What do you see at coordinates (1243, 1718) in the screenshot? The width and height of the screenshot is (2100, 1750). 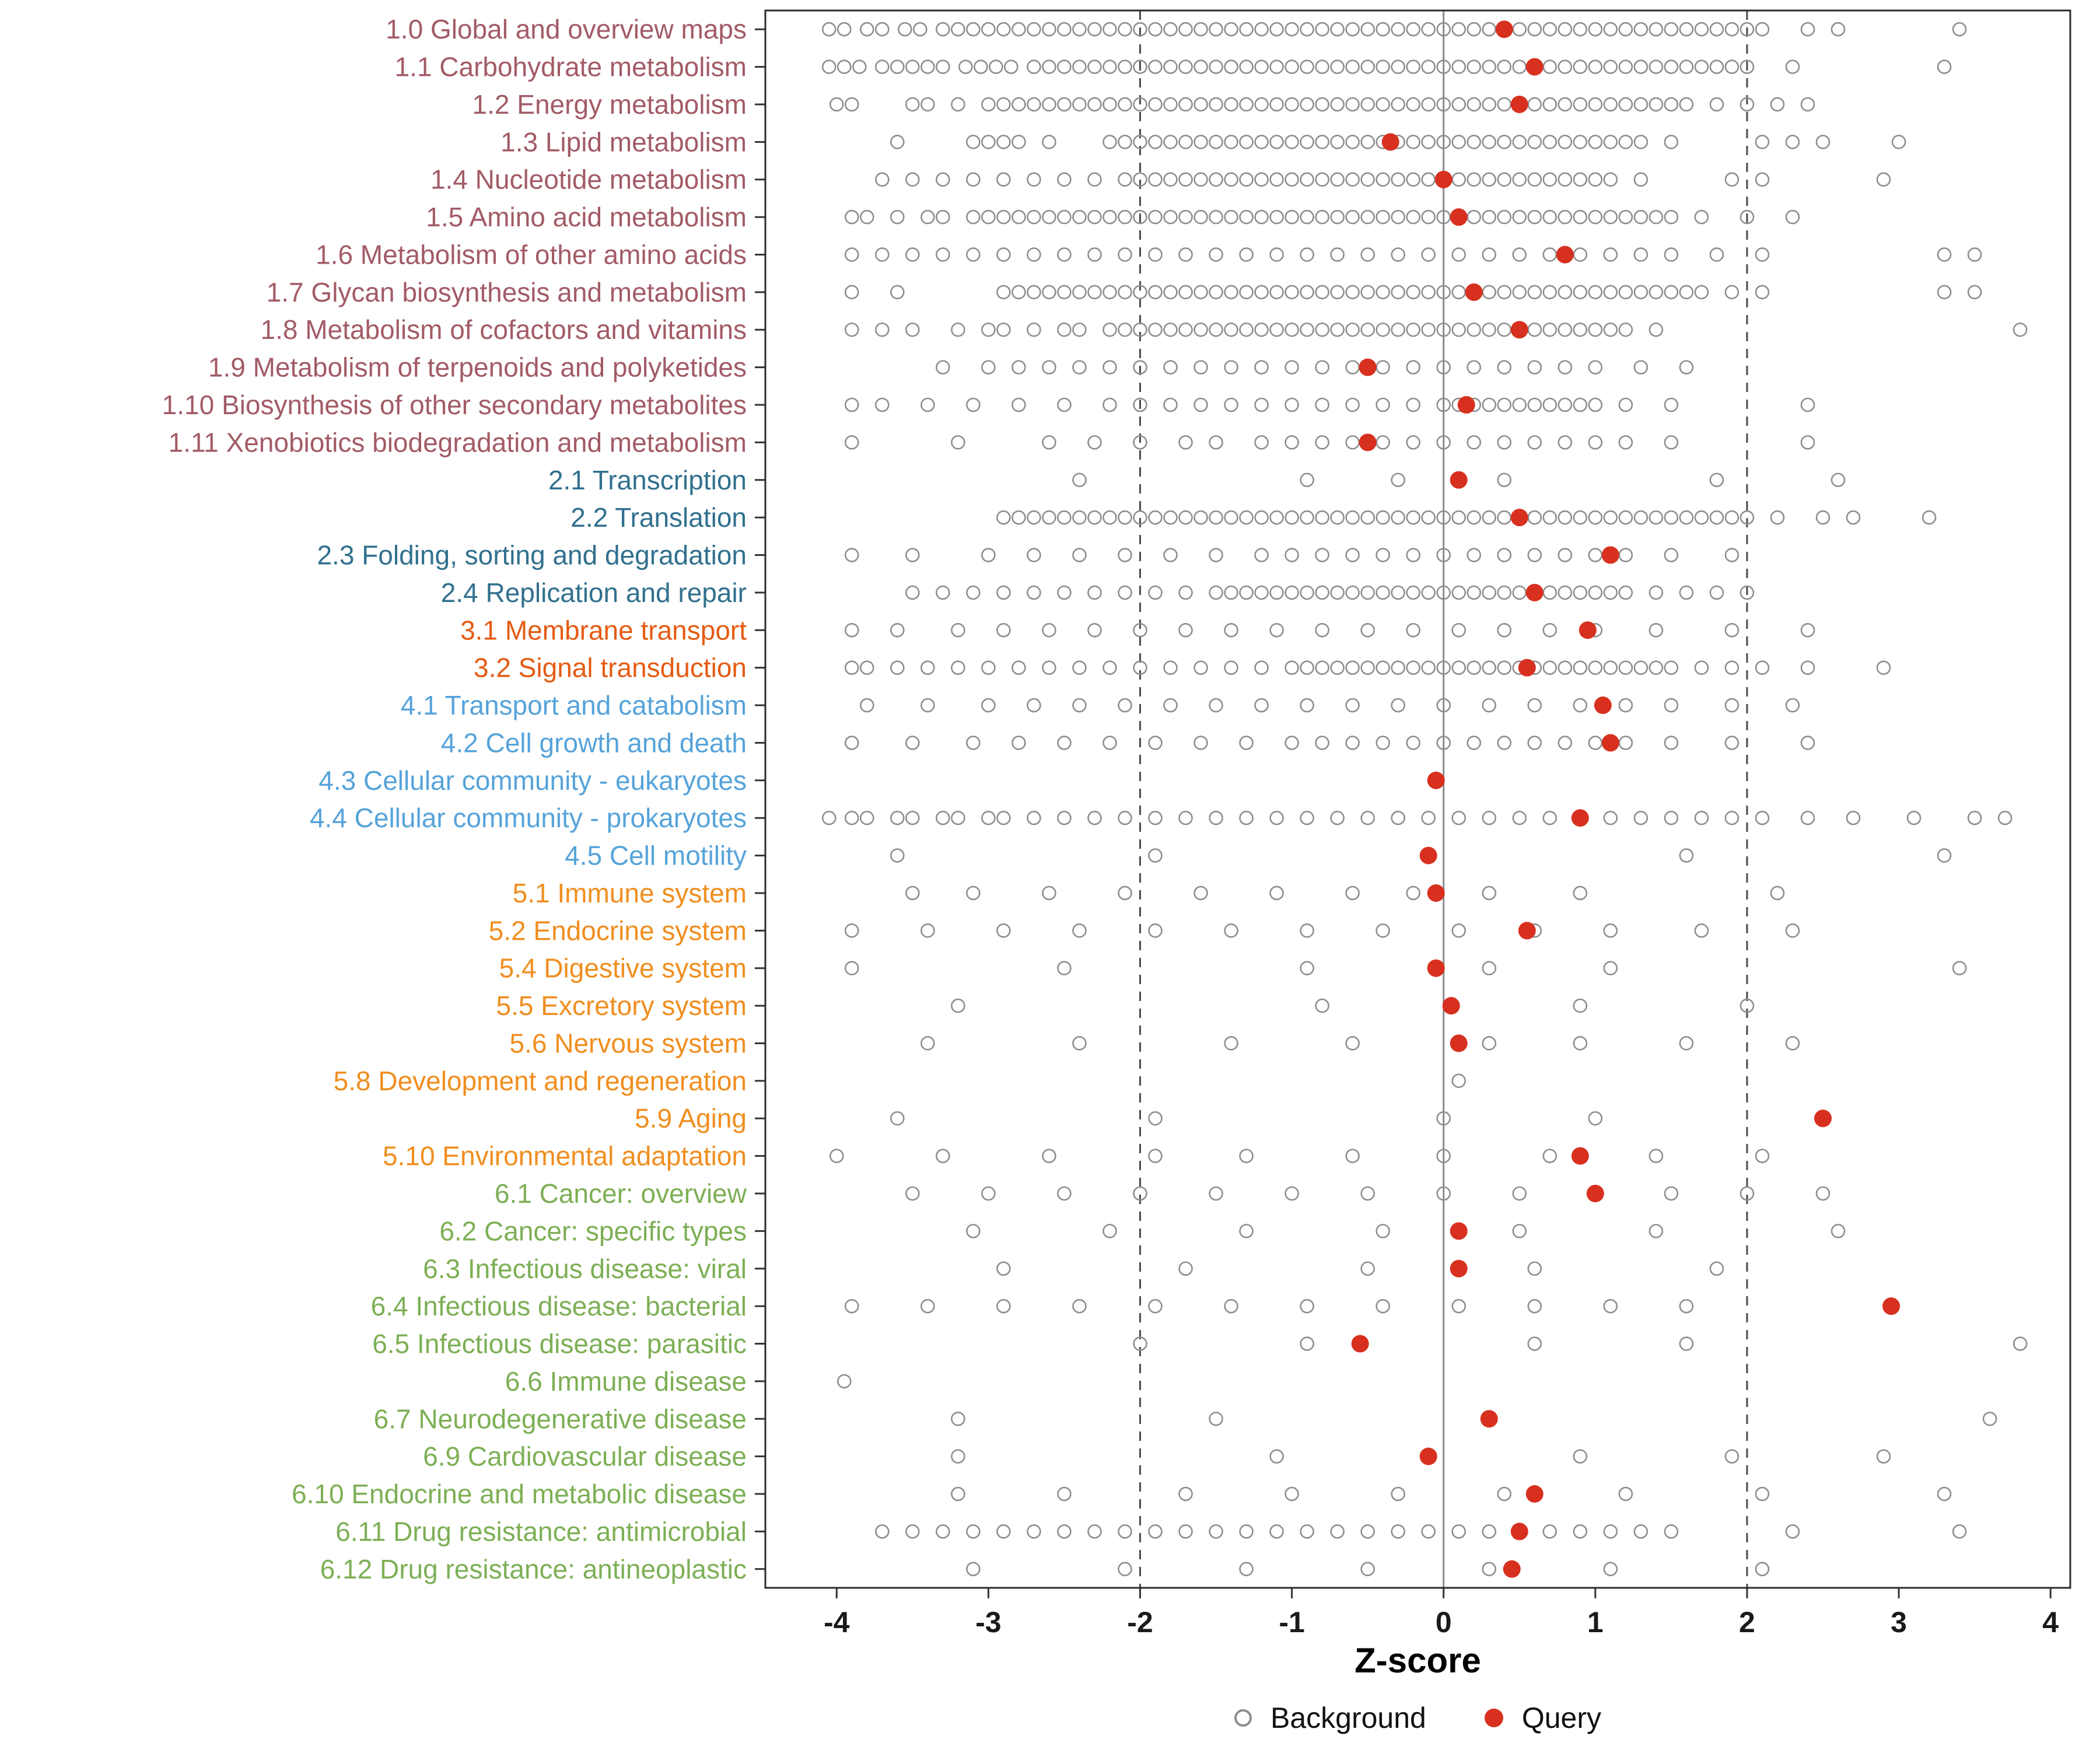 I see `background-marker-icon` at bounding box center [1243, 1718].